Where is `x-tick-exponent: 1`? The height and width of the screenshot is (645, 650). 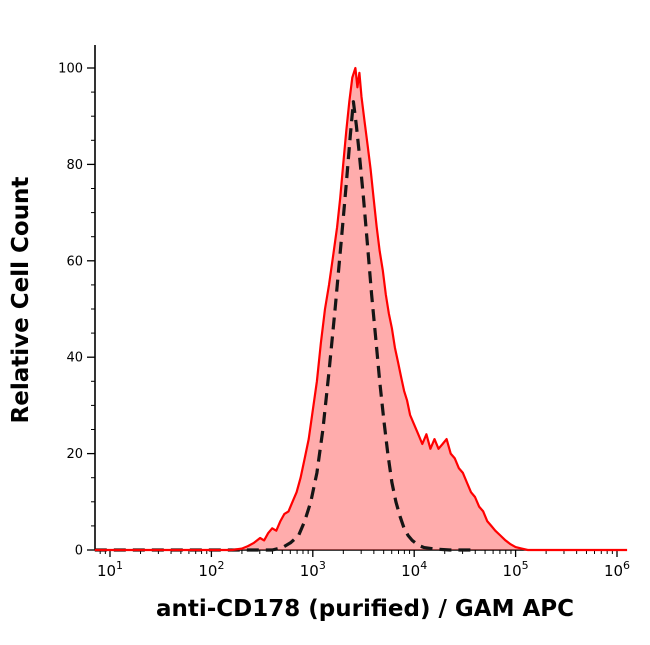 x-tick-exponent: 1 is located at coordinates (119, 565).